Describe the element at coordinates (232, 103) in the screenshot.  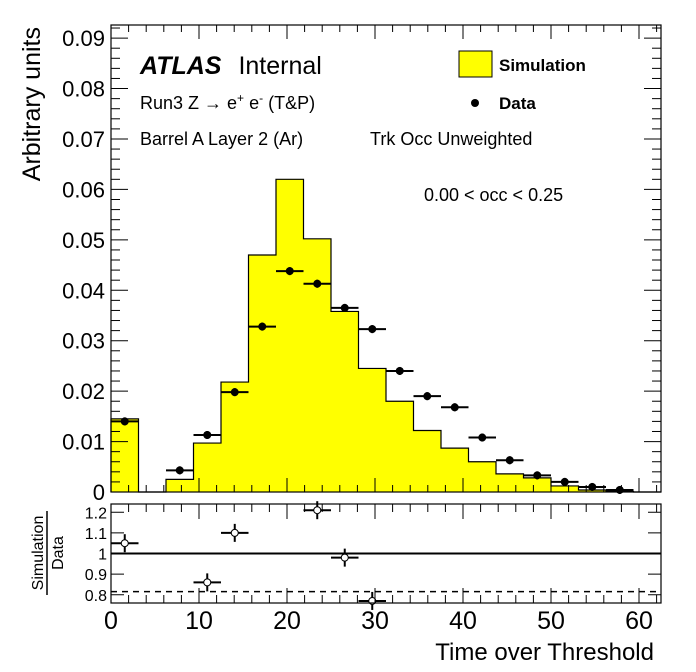
I see `electron-1: e` at that location.